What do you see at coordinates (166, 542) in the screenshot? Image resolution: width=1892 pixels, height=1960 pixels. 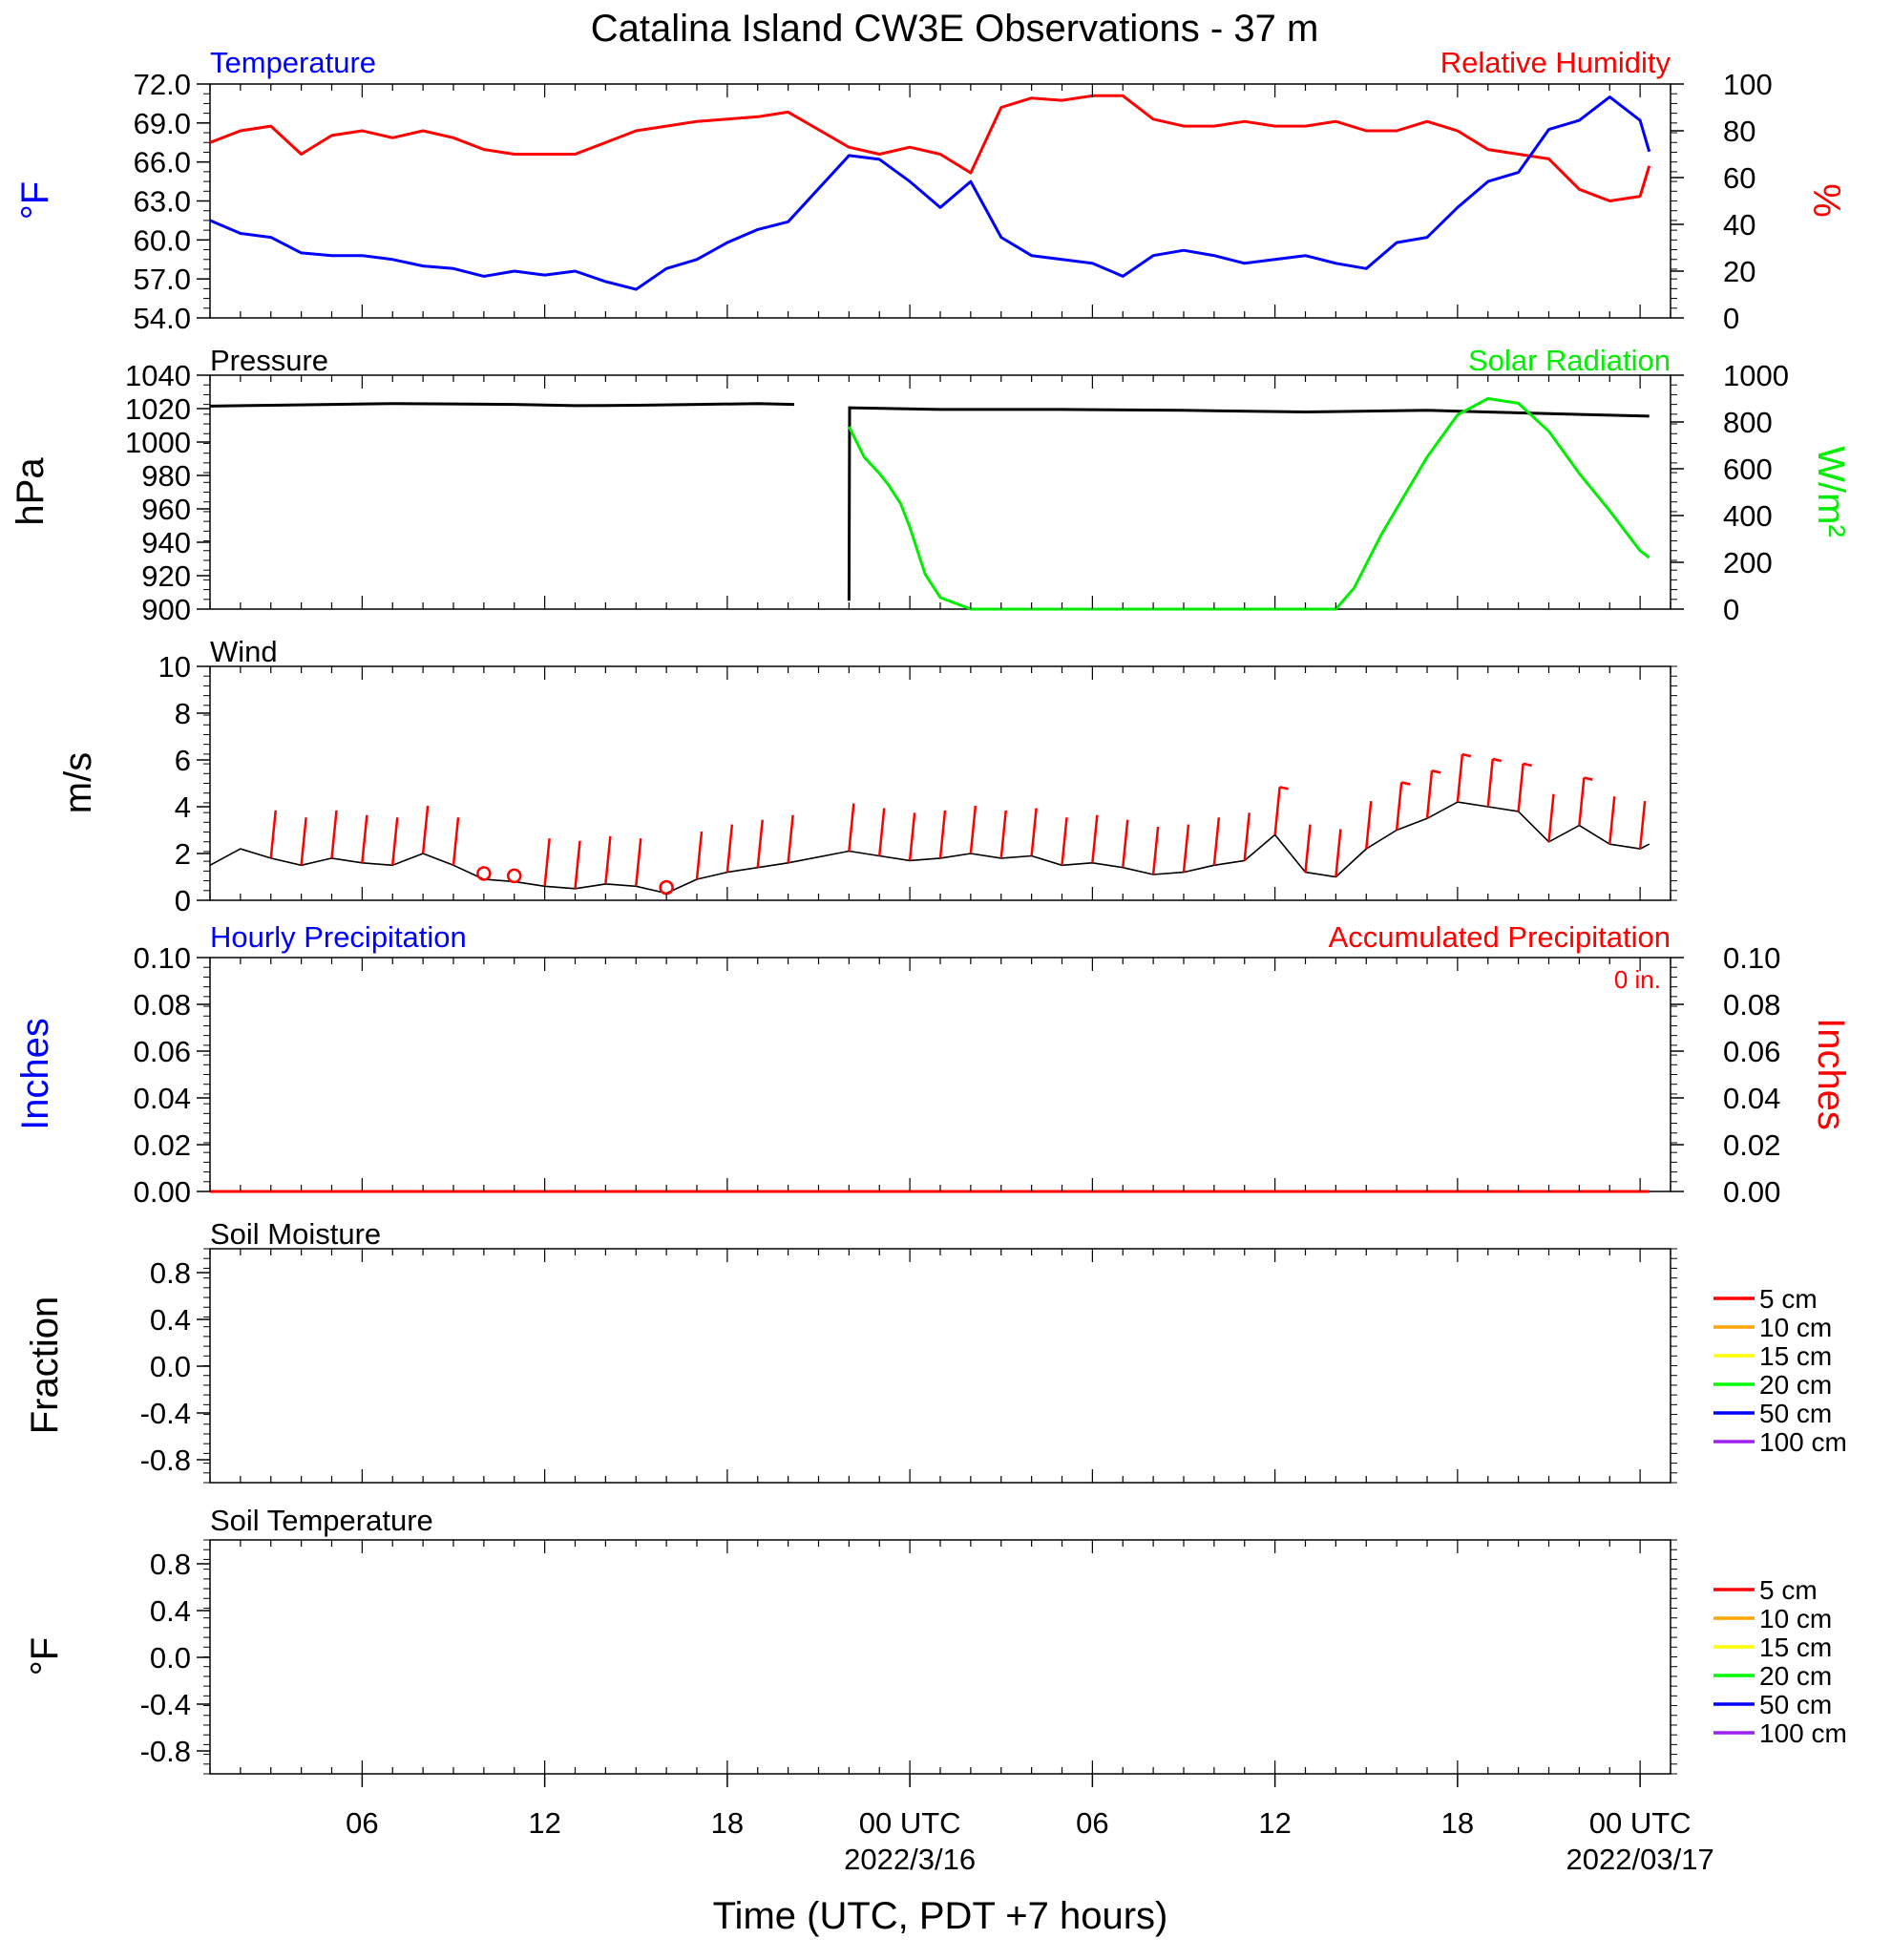 I see `y-tick-label: 940` at bounding box center [166, 542].